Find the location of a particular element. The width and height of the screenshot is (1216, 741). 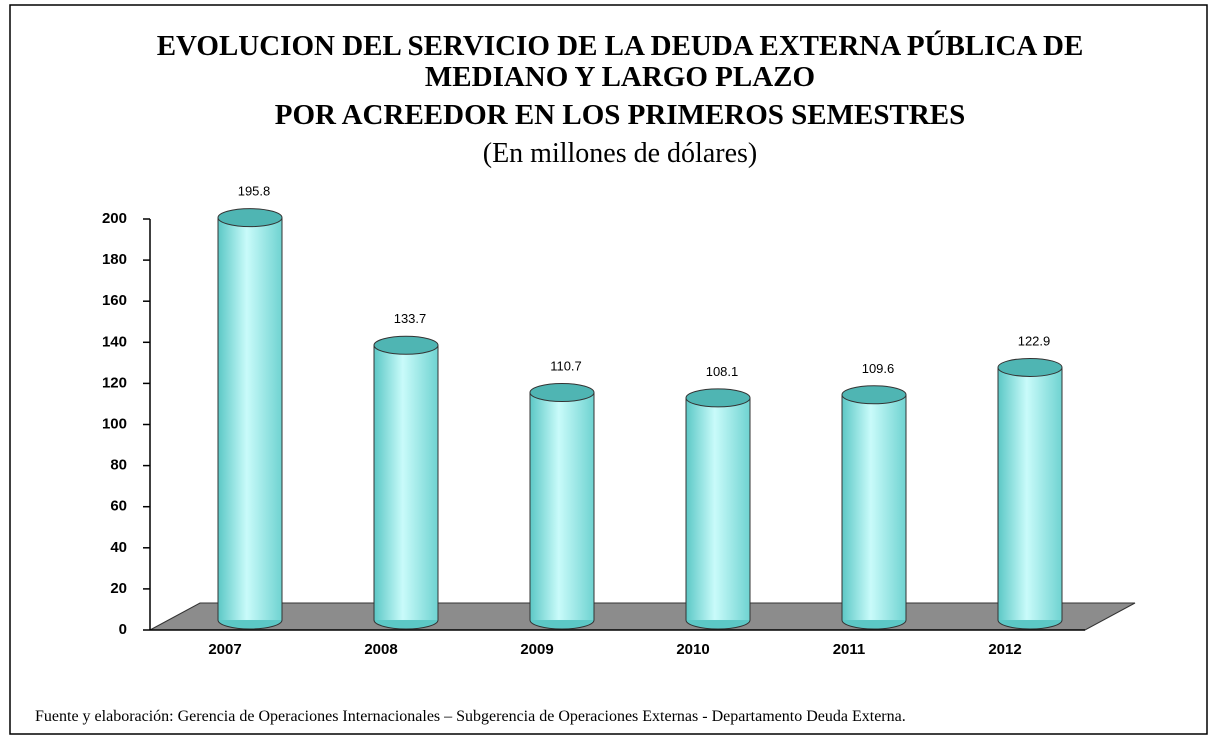

y-tick-label: 180 is located at coordinates (114, 259).